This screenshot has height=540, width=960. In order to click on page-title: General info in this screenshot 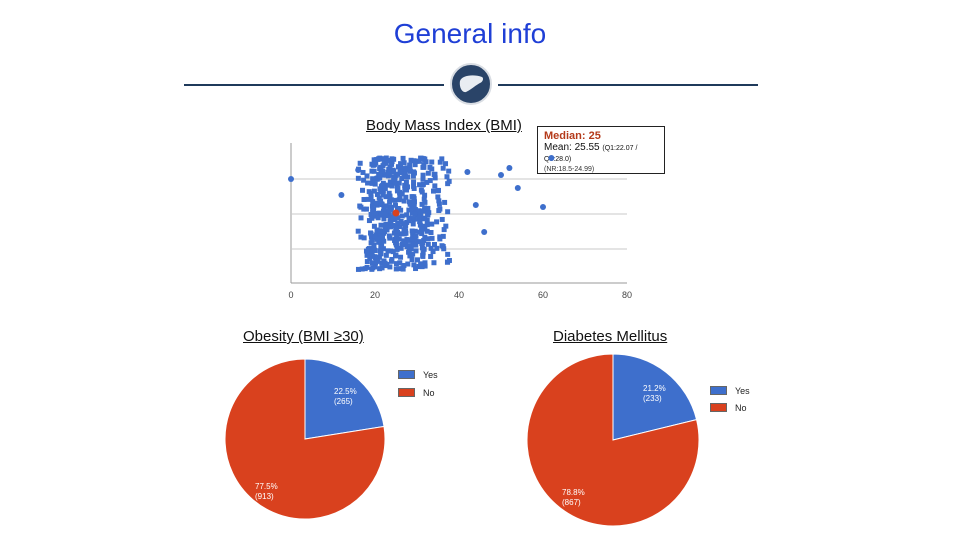, I will do `click(470, 33)`.